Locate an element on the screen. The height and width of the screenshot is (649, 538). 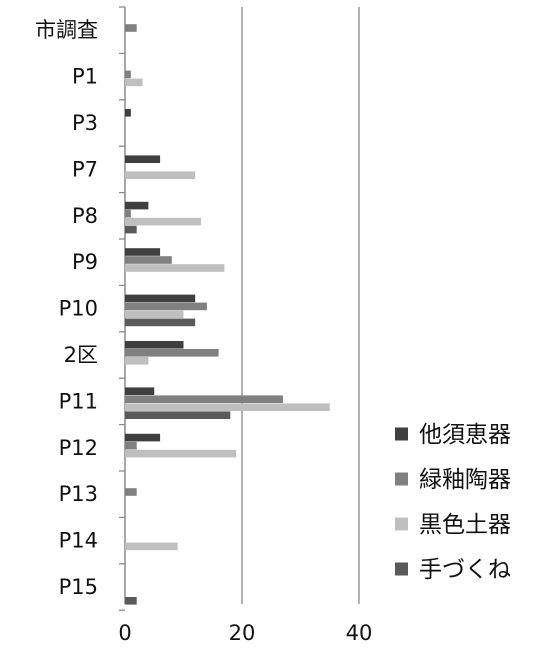
bar-緑釉陶器-P9 is located at coordinates (148, 260).